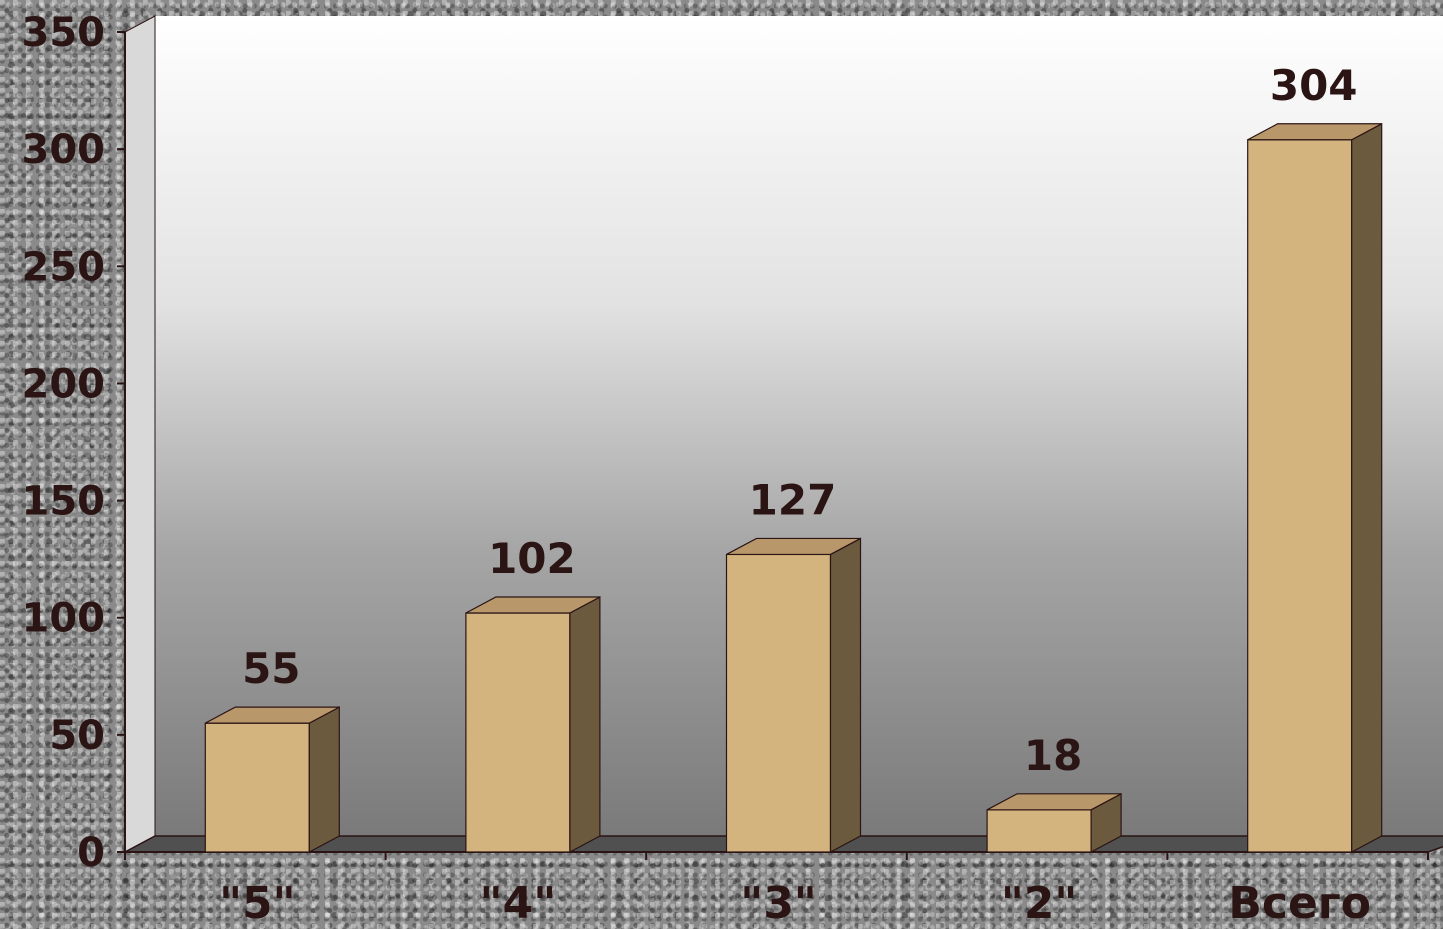  Describe the element at coordinates (64, 267) in the screenshot. I see `y-tick-label: 250` at that location.